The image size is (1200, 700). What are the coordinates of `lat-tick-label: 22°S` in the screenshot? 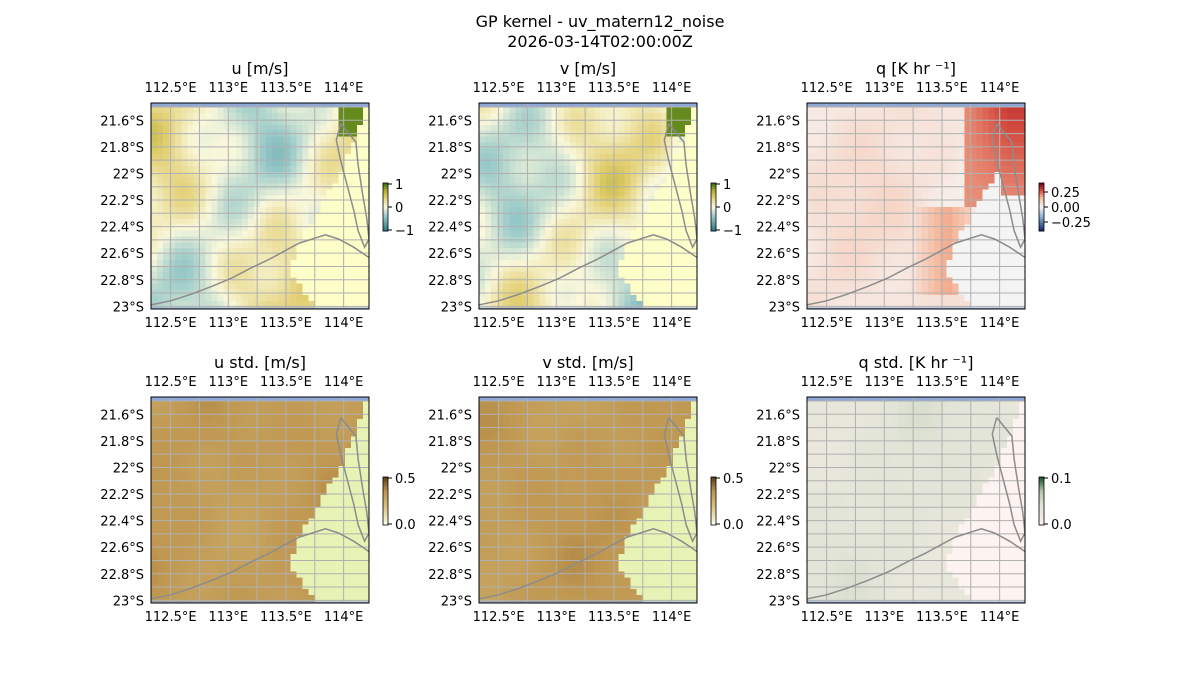 It's located at (128, 174).